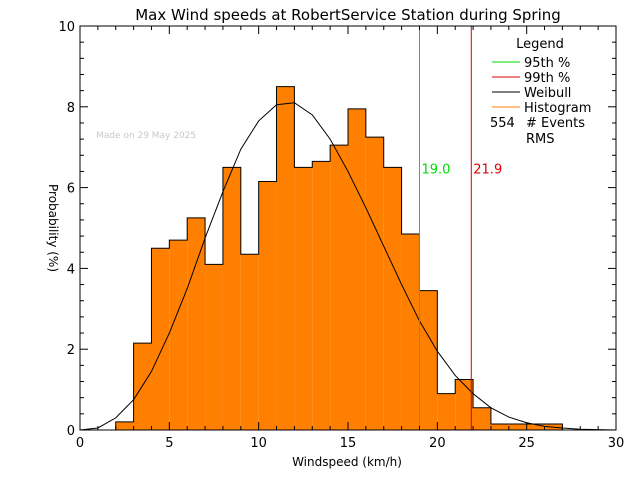 The height and width of the screenshot is (480, 640). I want to click on x-tick-label: 10, so click(258, 443).